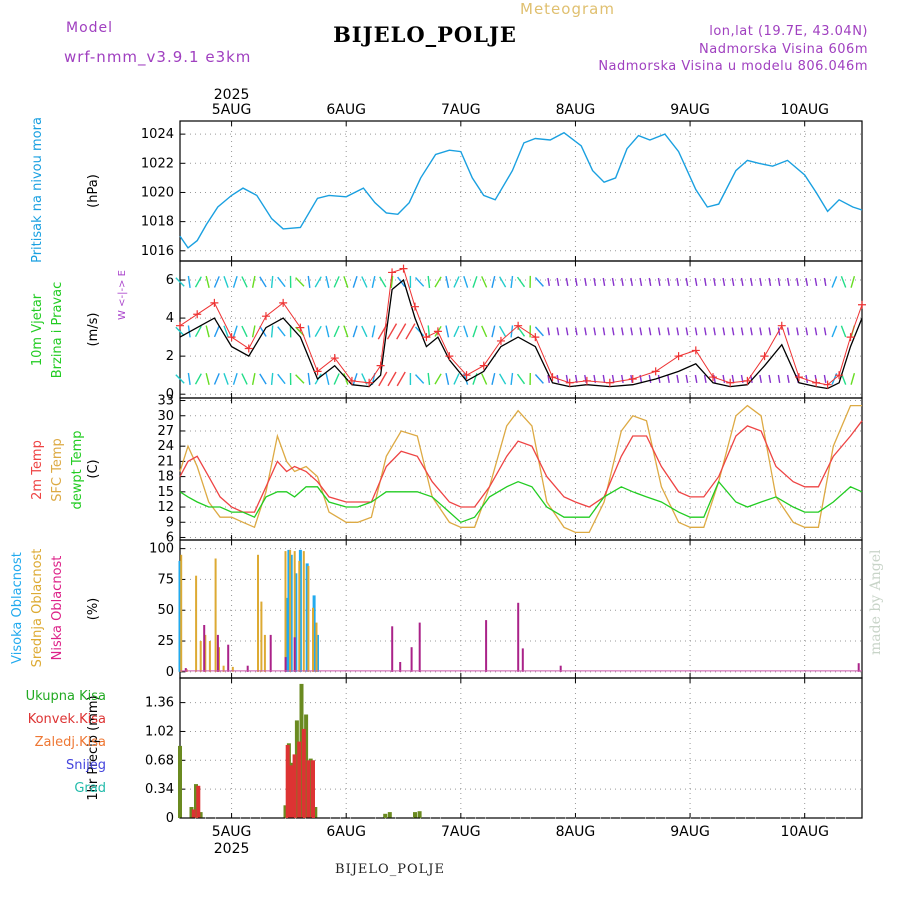 The image size is (900, 900). What do you see at coordinates (122, 295) in the screenshot?
I see `compass-label: W <-|-> E` at bounding box center [122, 295].